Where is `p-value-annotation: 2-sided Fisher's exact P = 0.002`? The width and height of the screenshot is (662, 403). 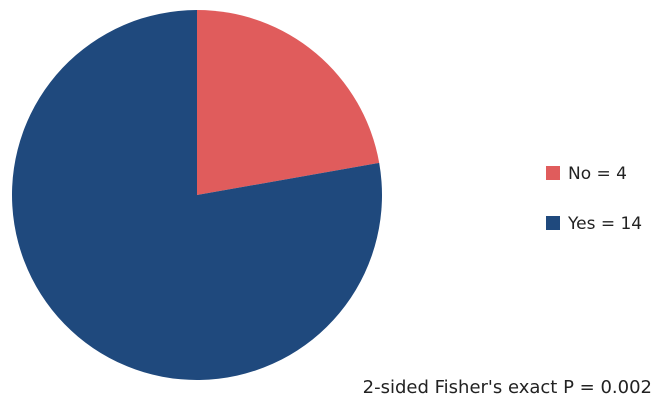 p-value-annotation: 2-sided Fisher's exact P = 0.002 is located at coordinates (507, 387).